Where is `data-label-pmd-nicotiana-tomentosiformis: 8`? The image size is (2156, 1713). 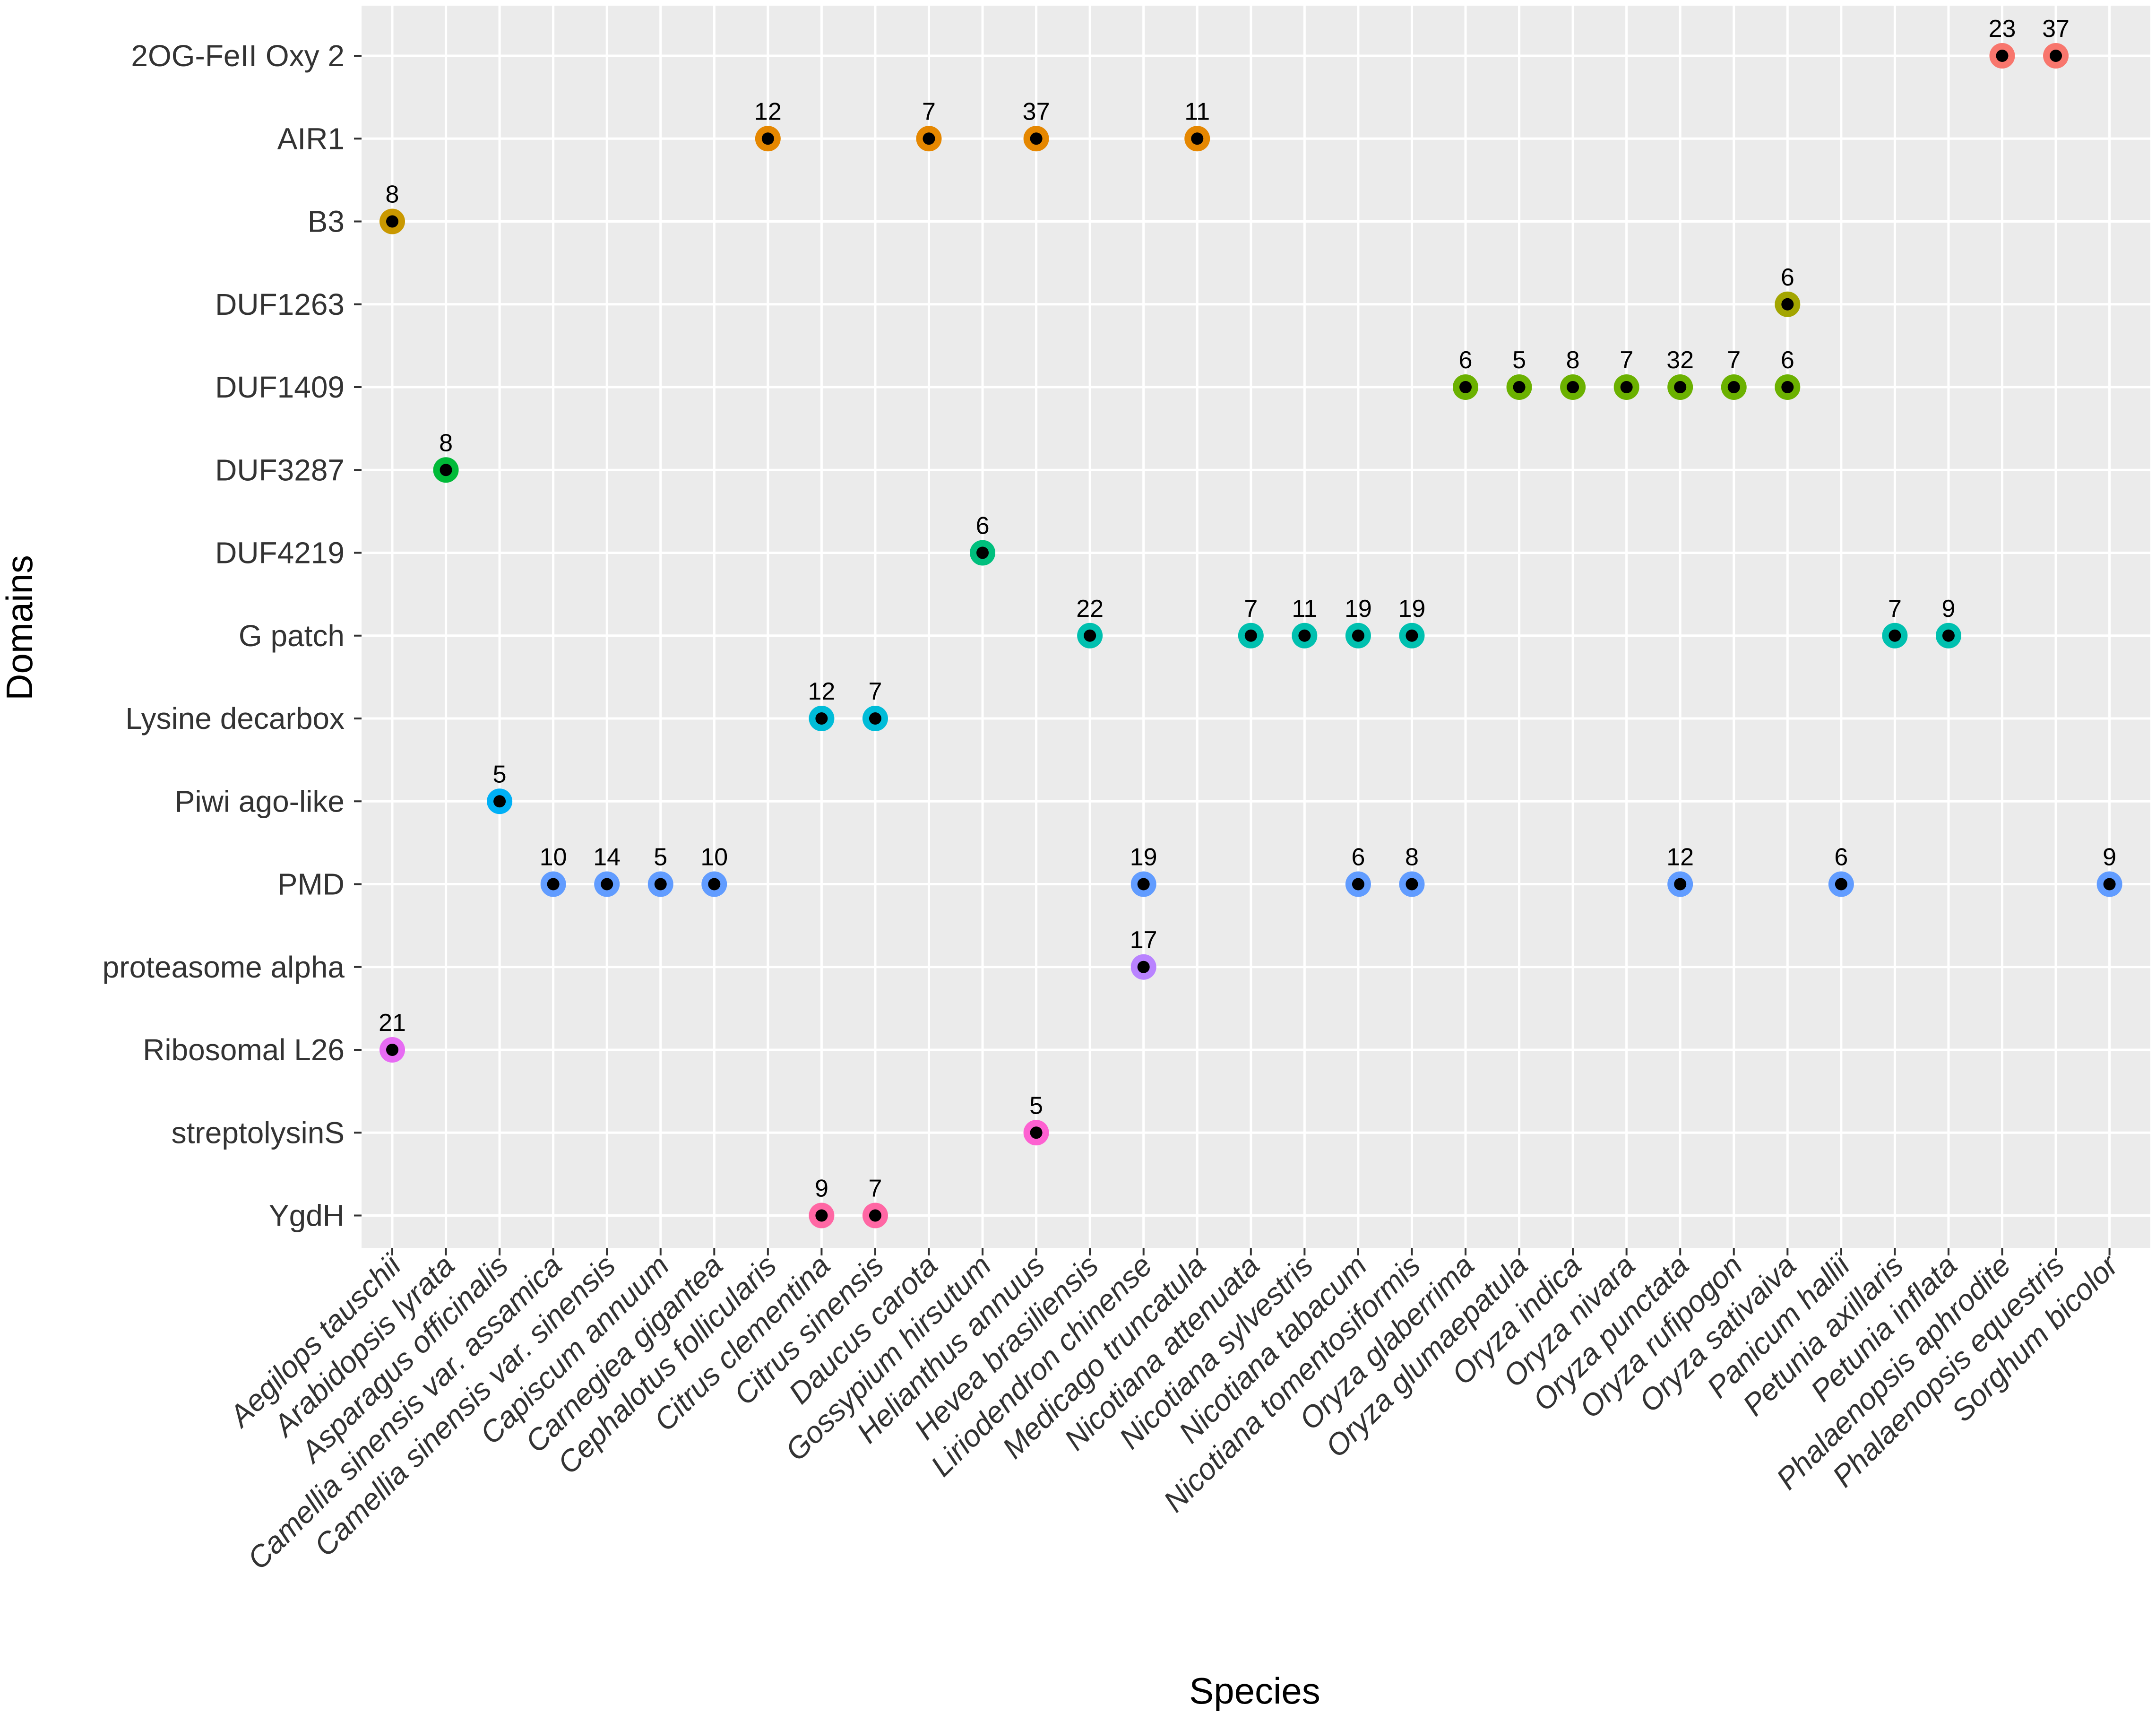 data-label-pmd-nicotiana-tomentosiformis: 8 is located at coordinates (1412, 857).